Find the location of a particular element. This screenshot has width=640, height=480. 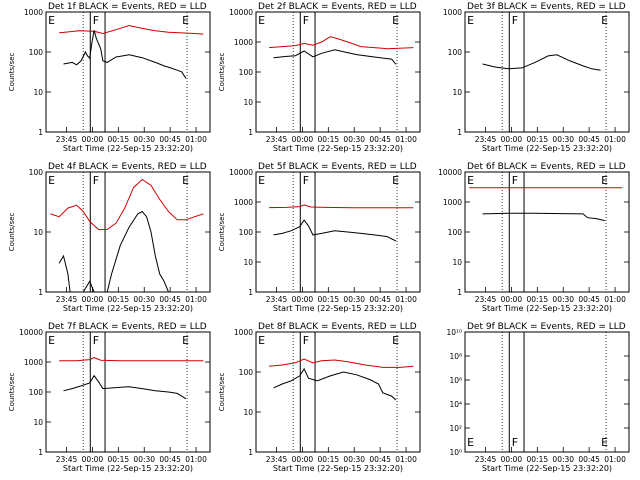

panel-title: Det 9f BLACK = Events, RED = LLD is located at coordinates (546, 327).